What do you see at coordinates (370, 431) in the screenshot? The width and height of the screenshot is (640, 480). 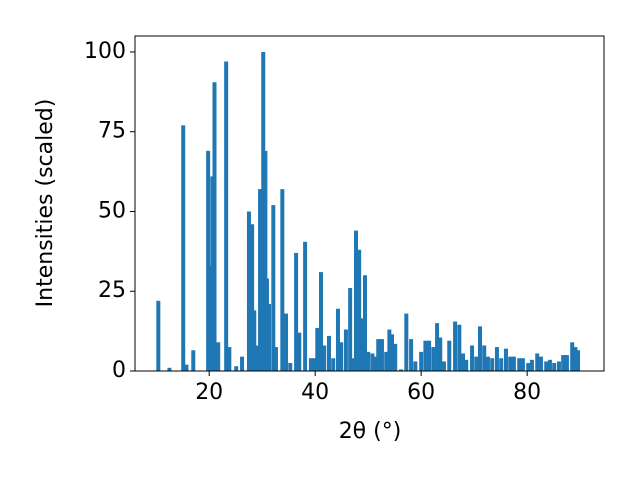 I see `x-axis-label: 2θ (°)` at bounding box center [370, 431].